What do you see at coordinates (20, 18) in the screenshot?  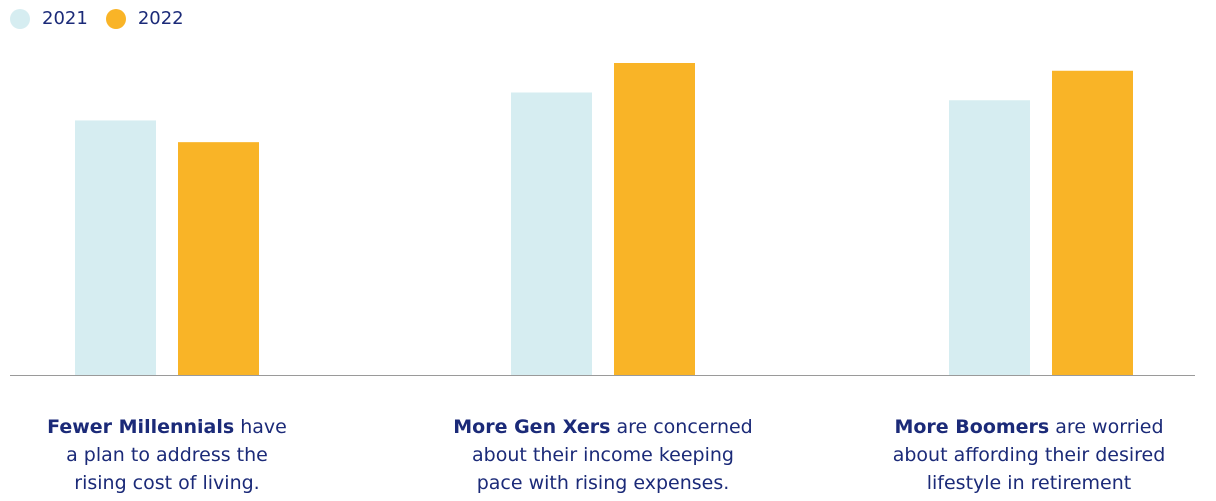 I see `legend-swatch-2021` at bounding box center [20, 18].